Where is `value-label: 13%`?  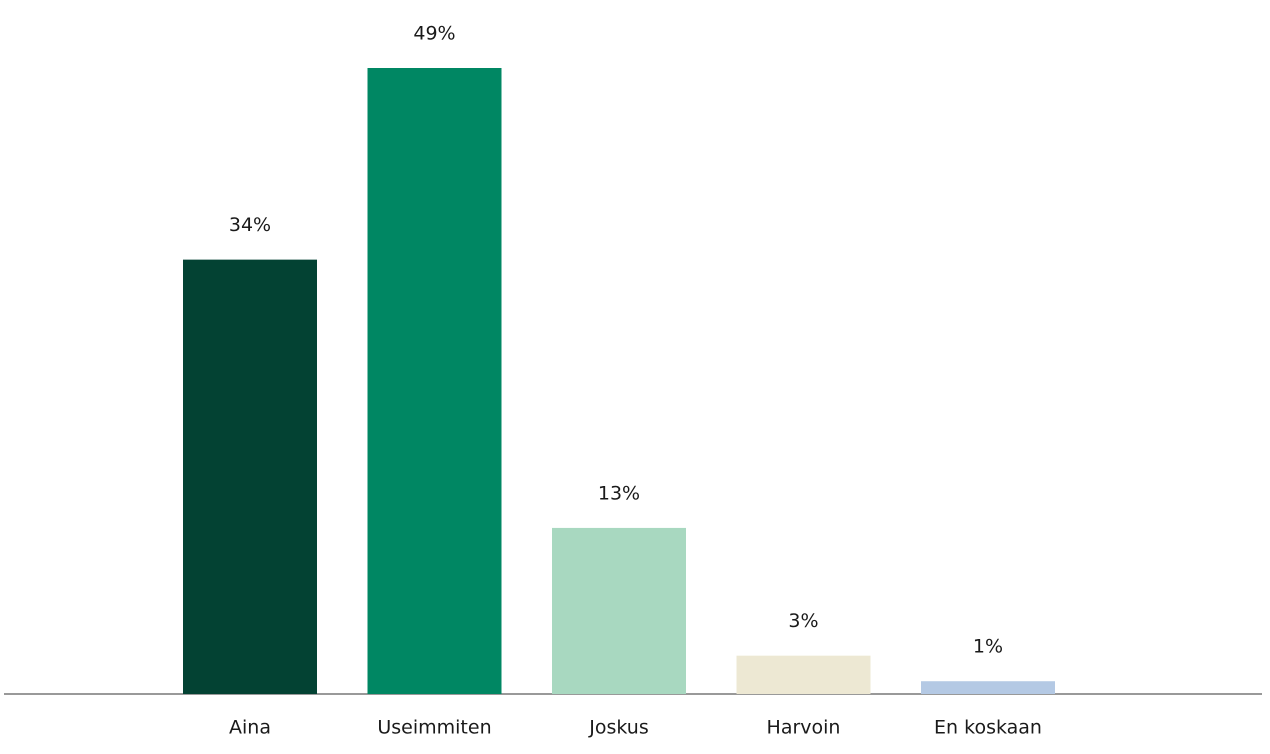 value-label: 13% is located at coordinates (619, 493).